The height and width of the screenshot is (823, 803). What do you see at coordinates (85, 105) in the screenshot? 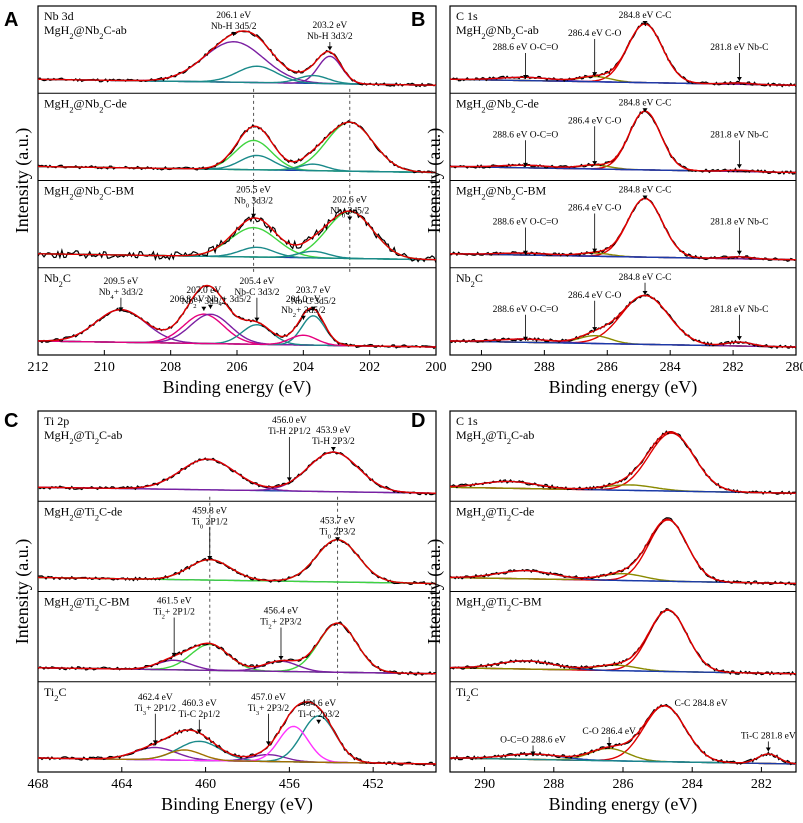
I see `subpanel-title: MgH2@Nb2C-de` at bounding box center [85, 105].